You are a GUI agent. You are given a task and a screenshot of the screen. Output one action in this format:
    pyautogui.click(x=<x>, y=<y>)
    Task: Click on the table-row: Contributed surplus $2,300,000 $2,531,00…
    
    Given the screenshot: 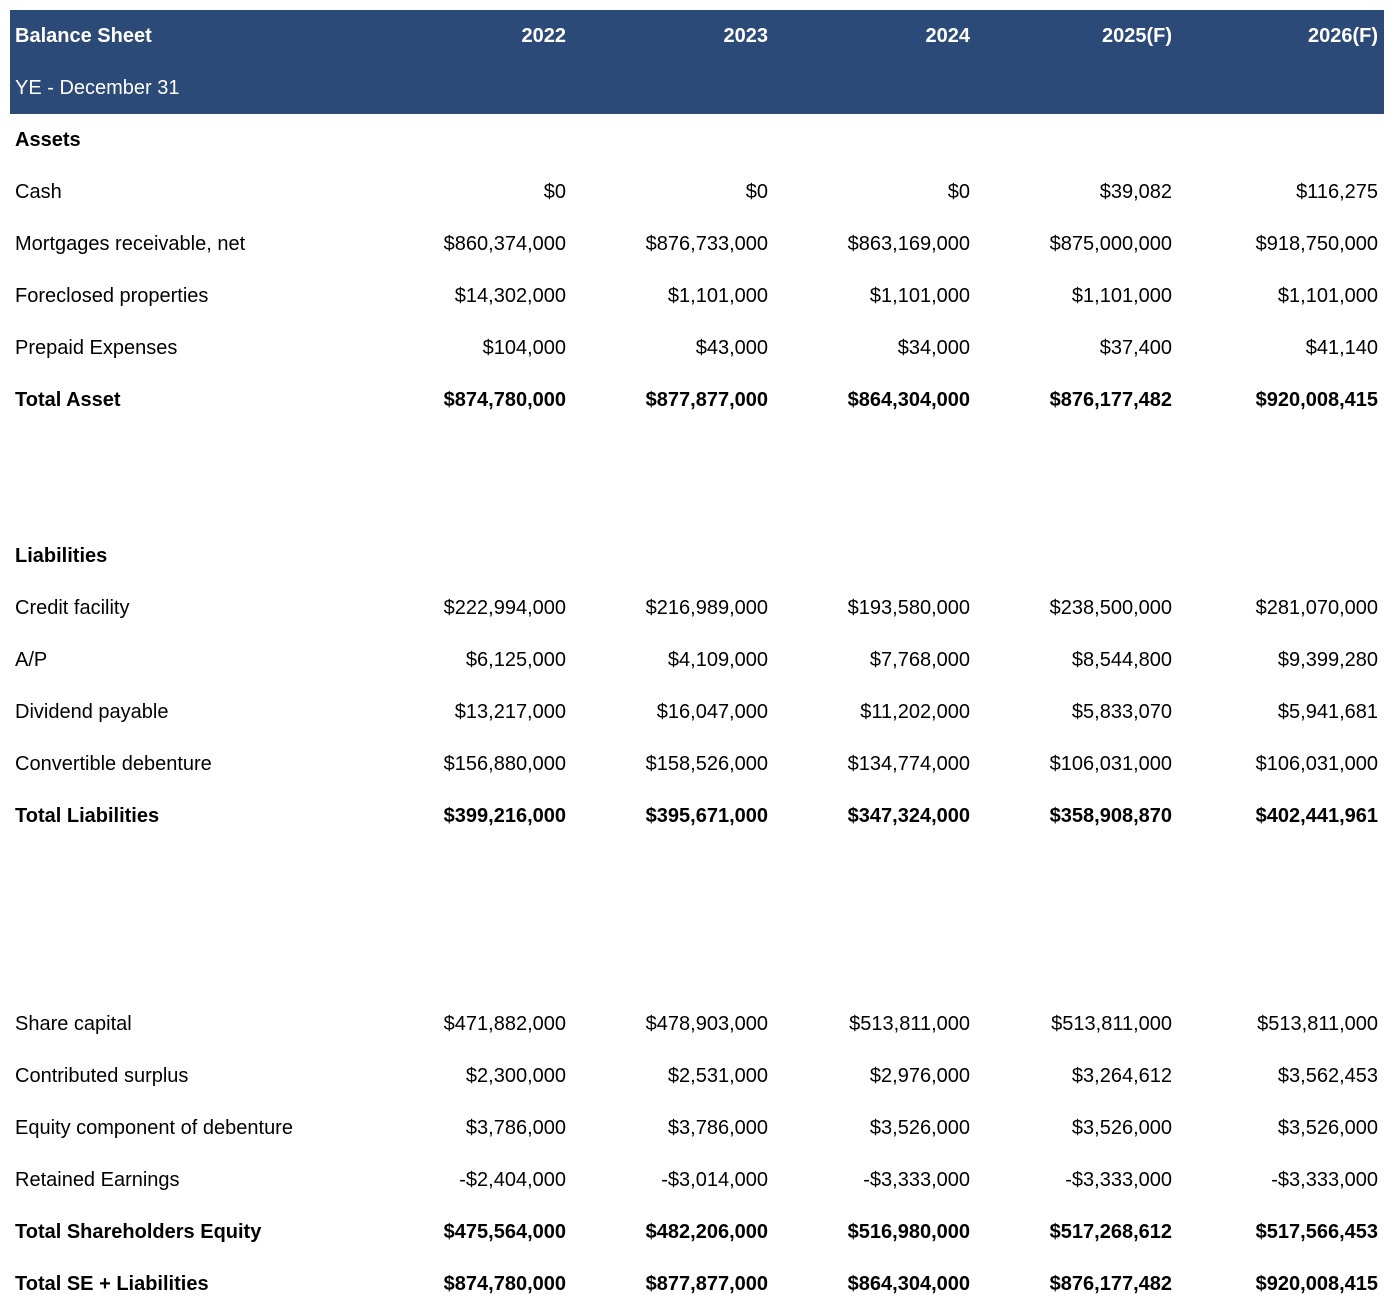 What is the action you would take?
    pyautogui.click(x=697, y=1076)
    